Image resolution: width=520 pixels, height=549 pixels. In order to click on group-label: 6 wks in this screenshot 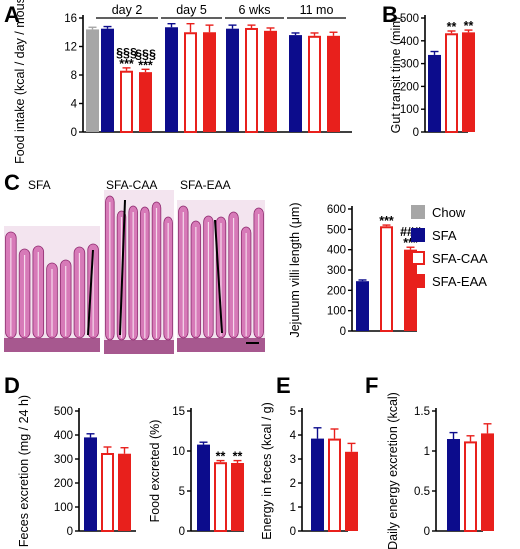, I will do `click(255, 10)`.